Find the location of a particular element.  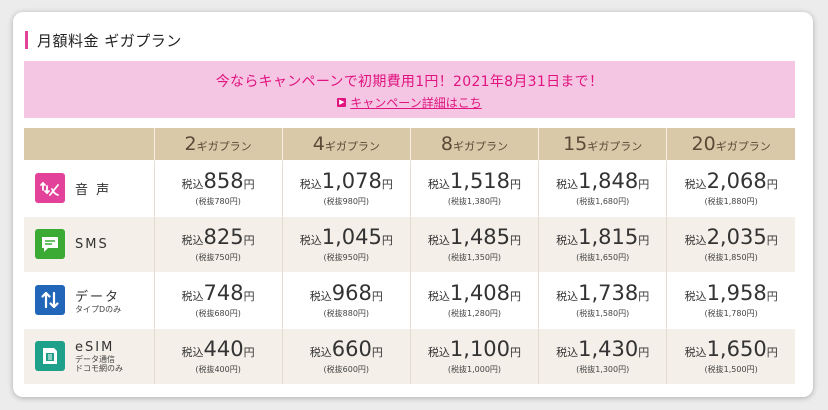

price-amount: 748 is located at coordinates (223, 293).